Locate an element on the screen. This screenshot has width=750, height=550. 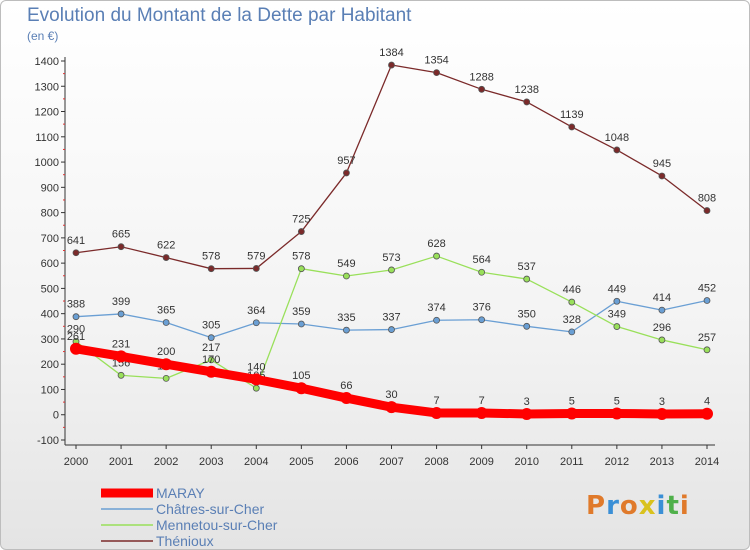
data-label: 105 is located at coordinates (301, 376).